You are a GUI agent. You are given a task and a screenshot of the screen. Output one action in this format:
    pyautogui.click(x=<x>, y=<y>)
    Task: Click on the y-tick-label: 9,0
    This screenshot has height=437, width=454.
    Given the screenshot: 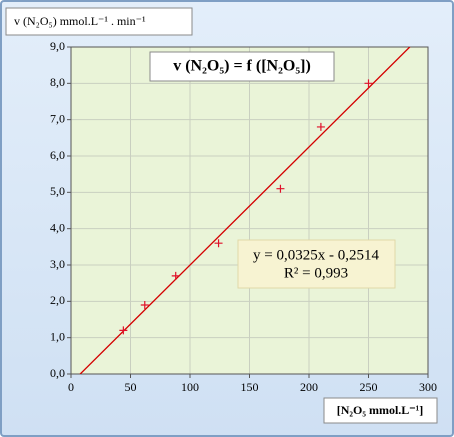 What is the action you would take?
    pyautogui.click(x=57, y=46)
    